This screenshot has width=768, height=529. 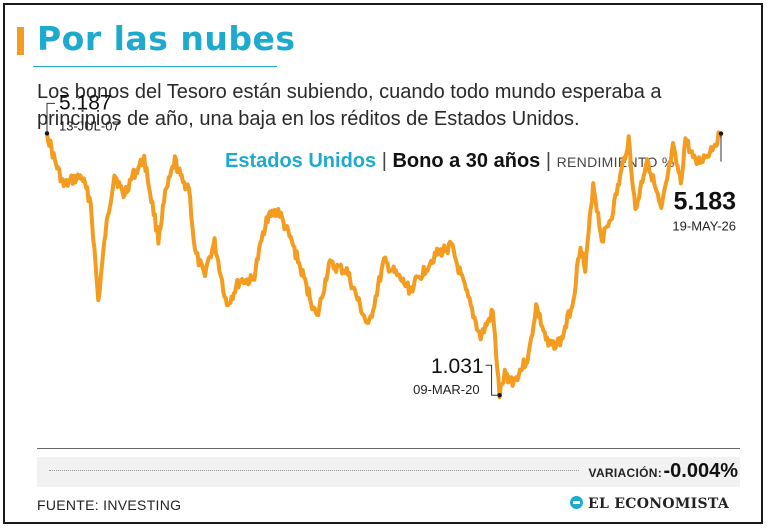 I want to click on min-value-label: 1.031, so click(x=457, y=366).